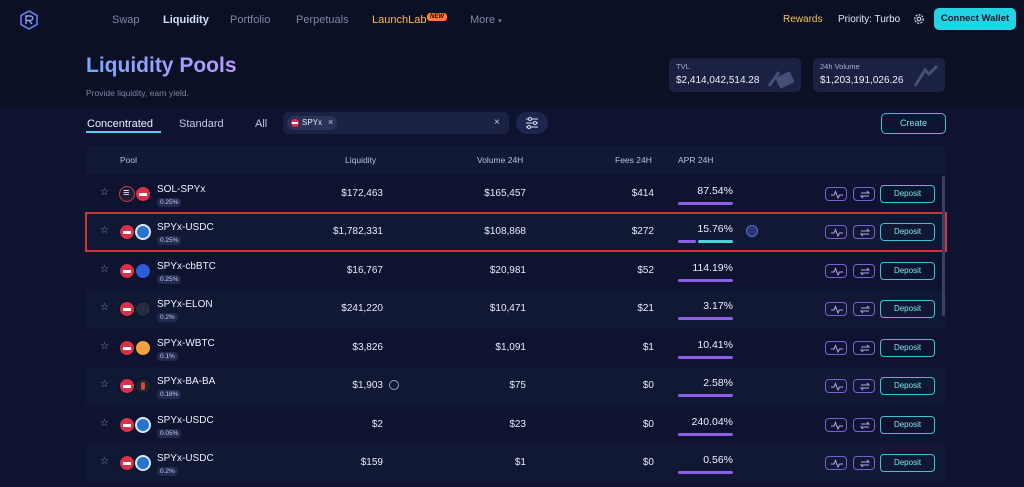  What do you see at coordinates (705, 280) in the screenshot?
I see `apr-bar` at bounding box center [705, 280].